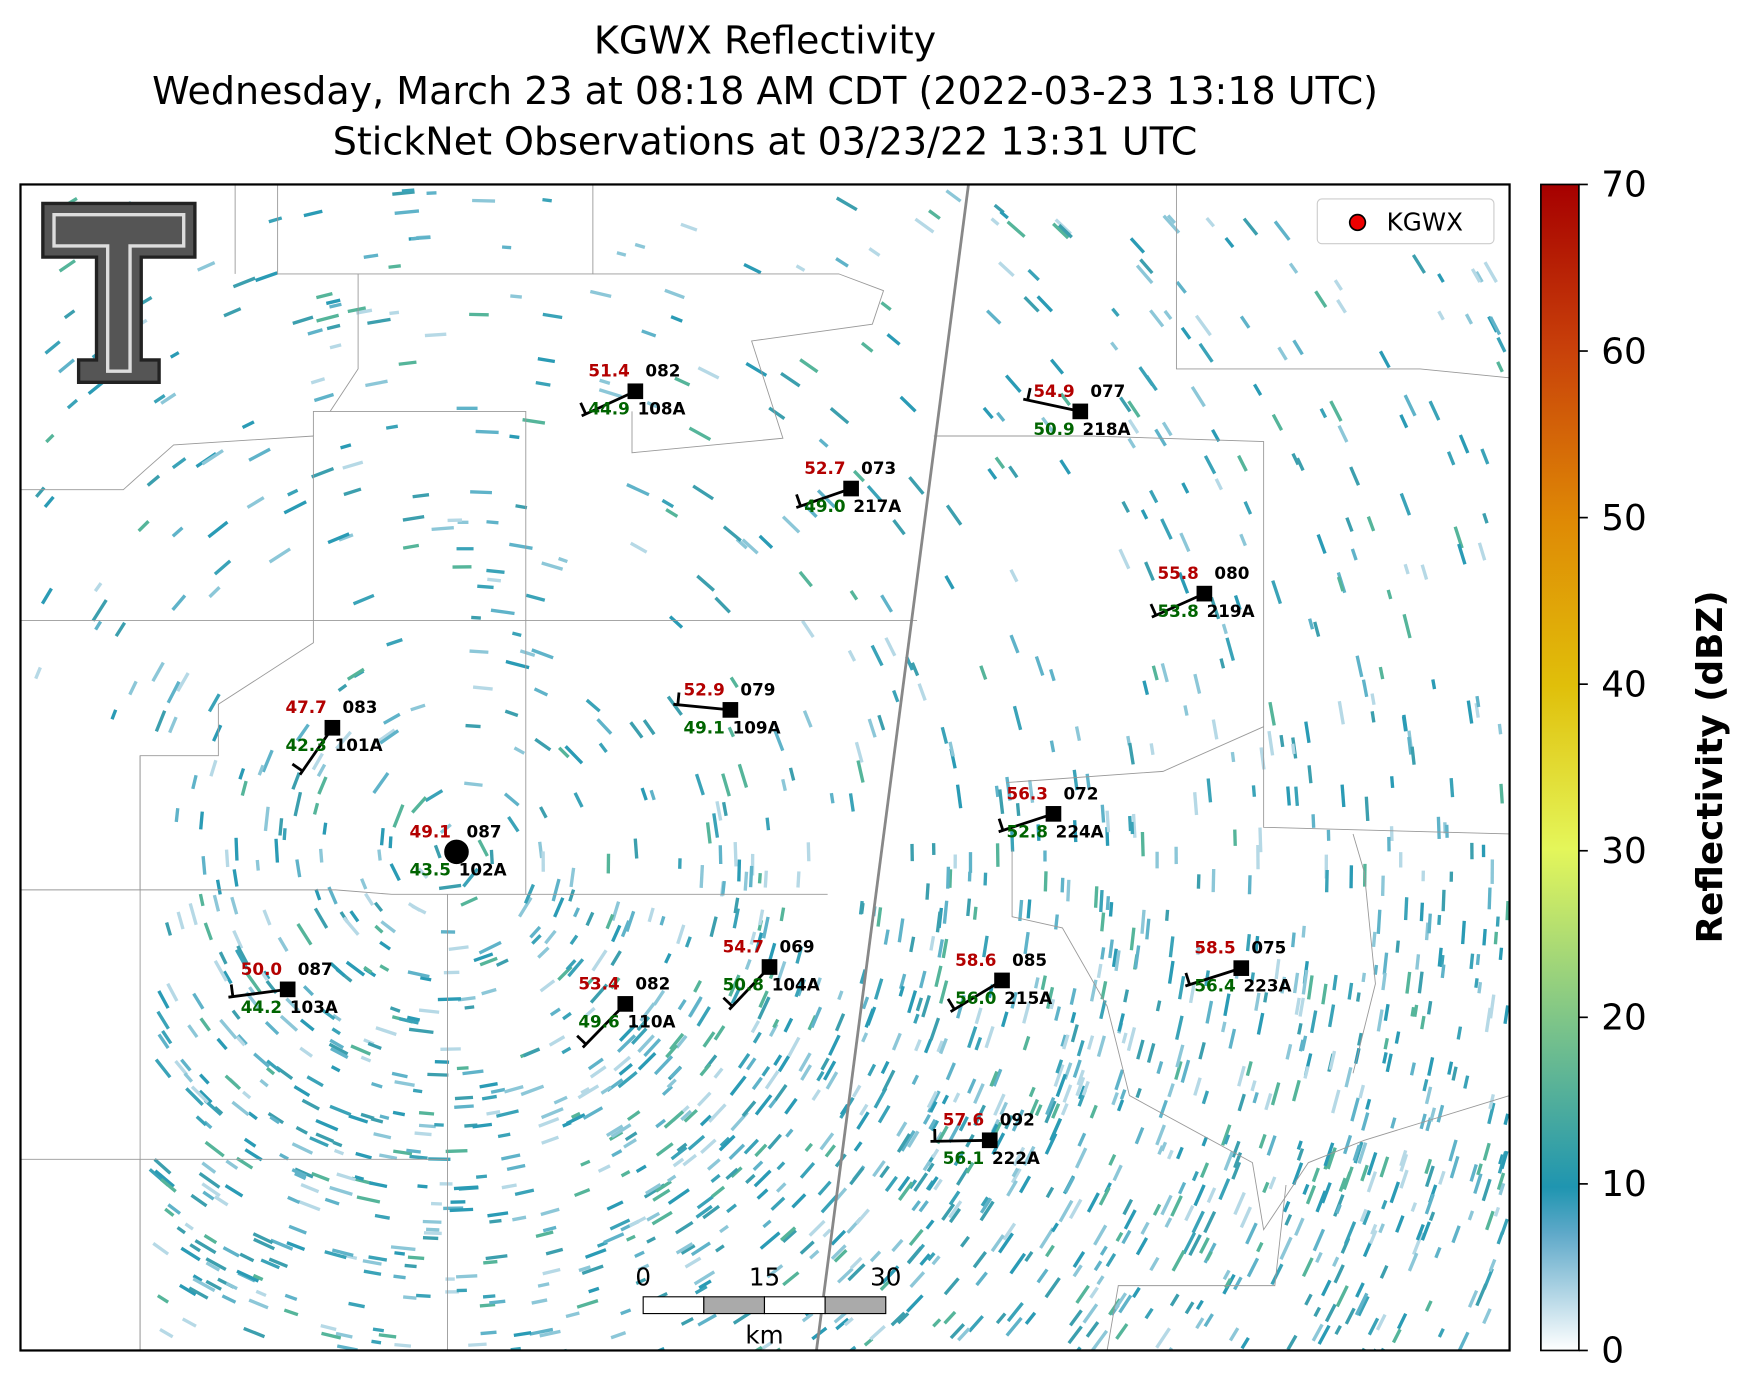 This screenshot has width=1738, height=1384. Describe the element at coordinates (975, 960) in the screenshot. I see `temperature: 58.6` at that location.